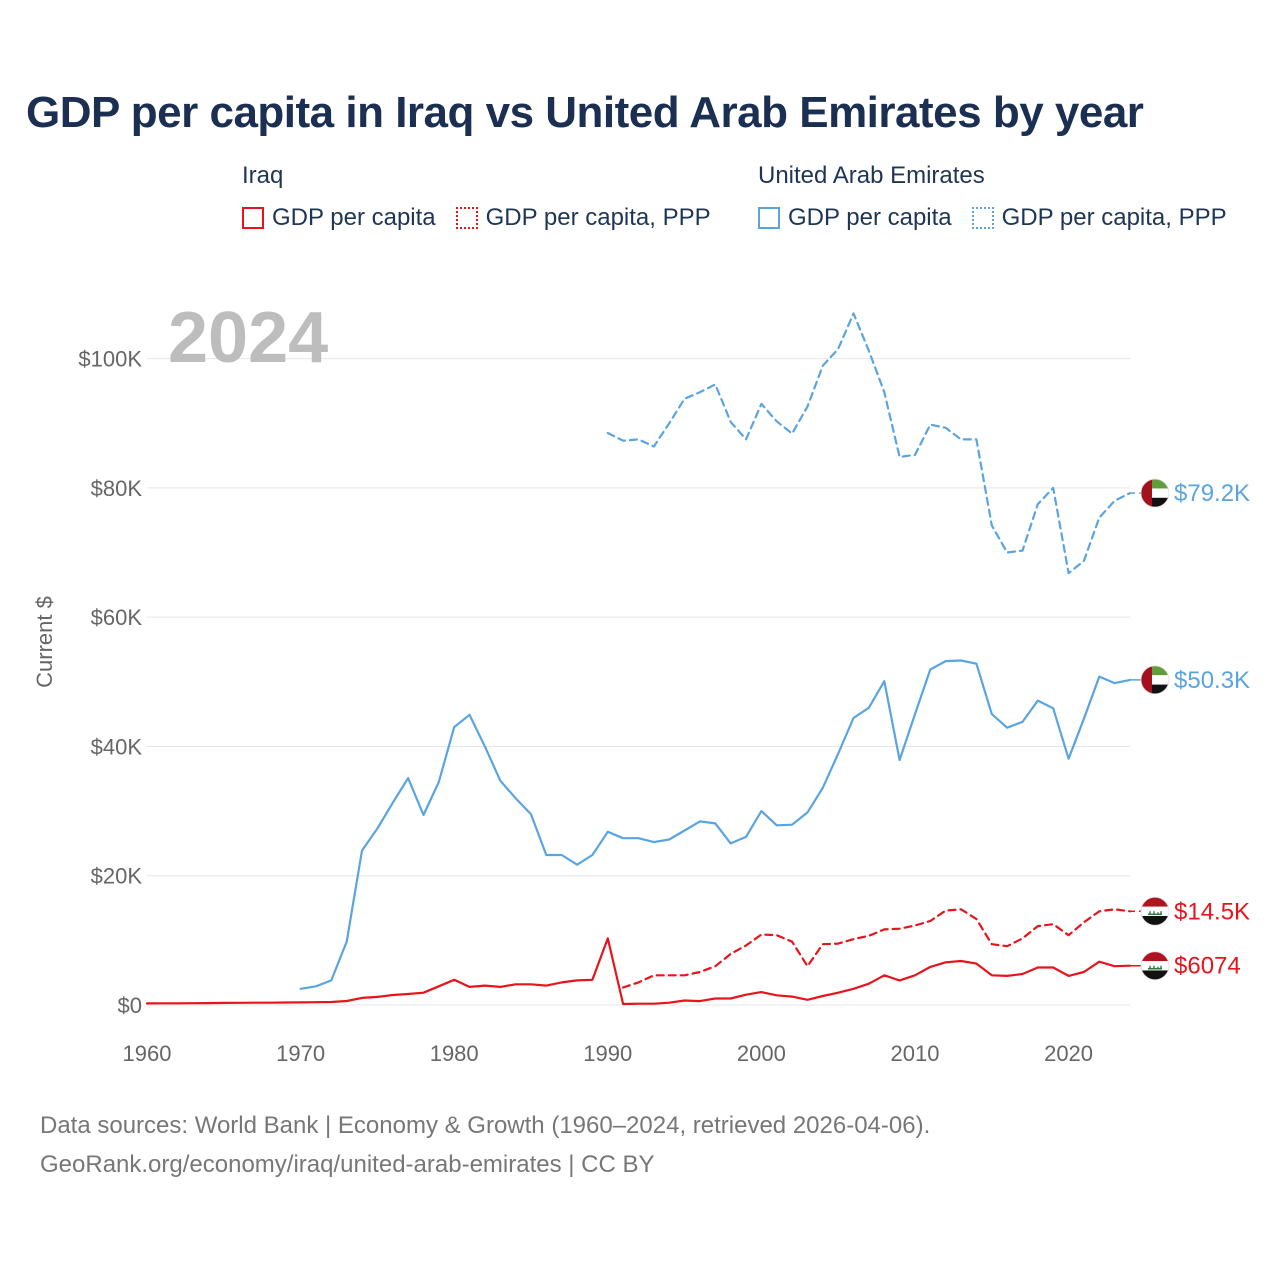  Describe the element at coordinates (1212, 493) in the screenshot. I see `end-value-label: $79.2K` at that location.